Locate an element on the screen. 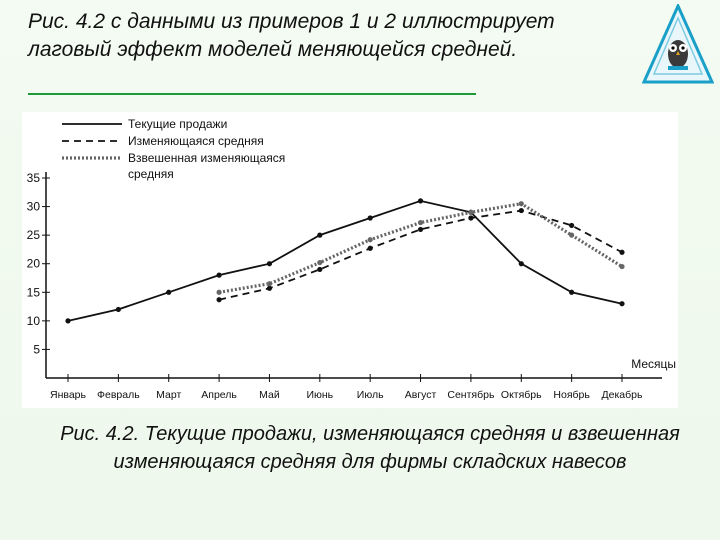  legend-label-1: Текущие продажи is located at coordinates (177, 124).